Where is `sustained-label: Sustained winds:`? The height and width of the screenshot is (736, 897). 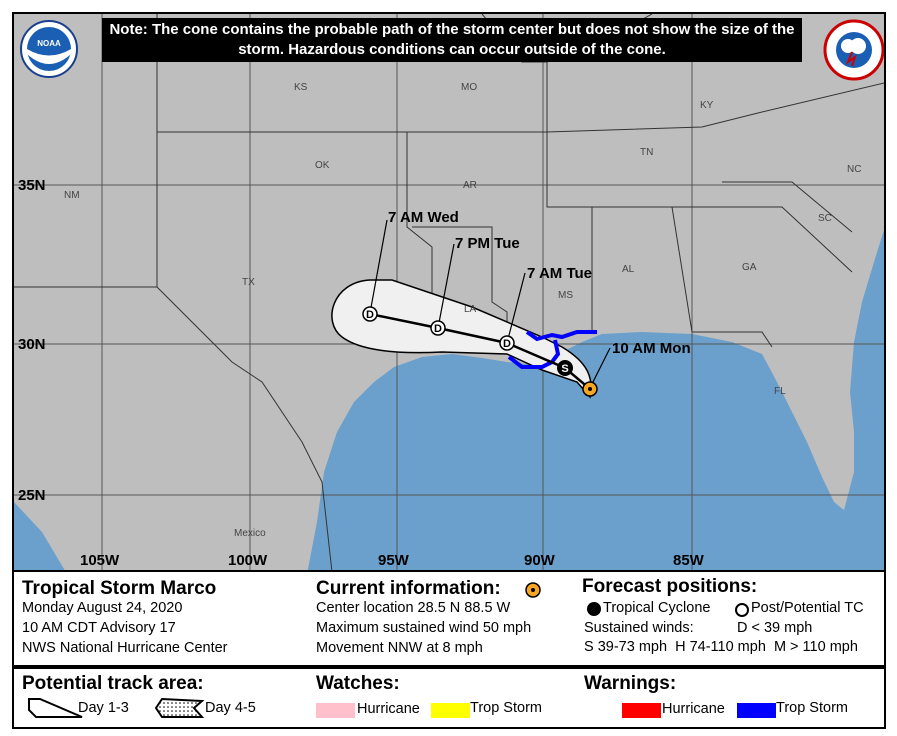 sustained-label: Sustained winds: is located at coordinates (639, 628).